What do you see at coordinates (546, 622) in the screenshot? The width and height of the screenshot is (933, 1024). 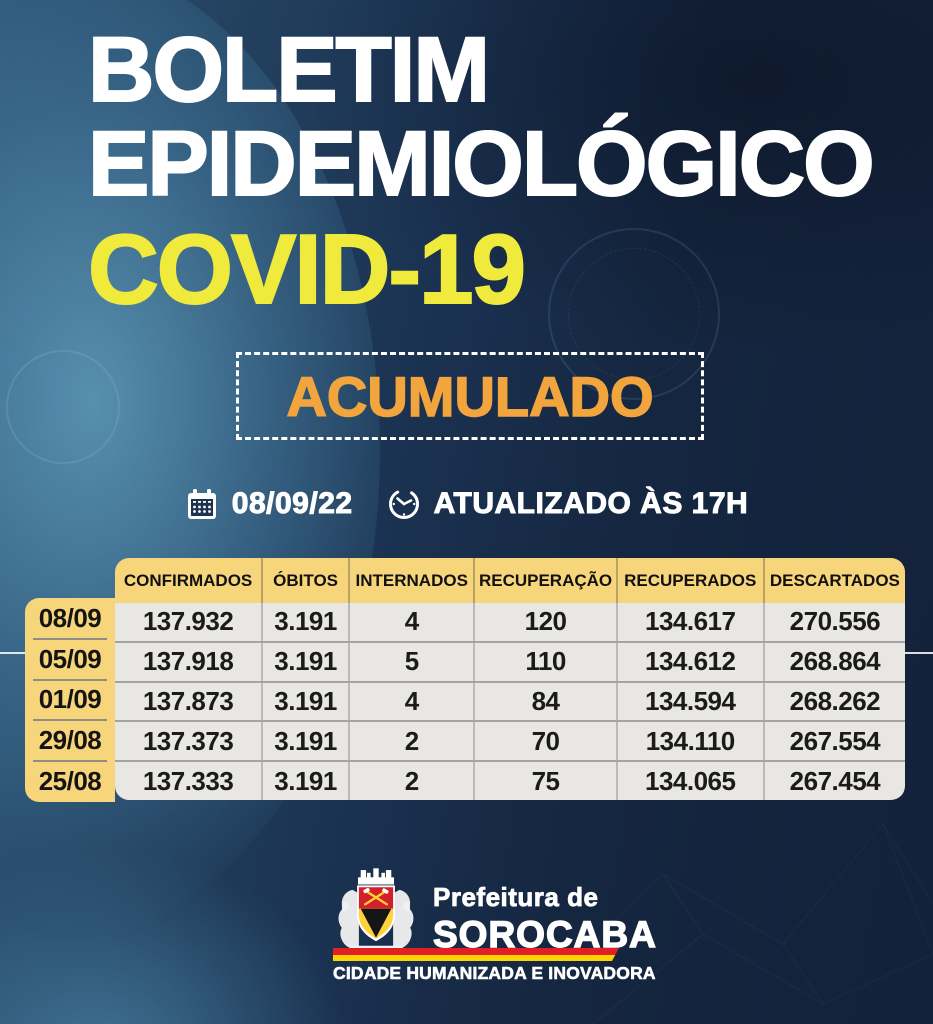 I see `table-cell: 120` at bounding box center [546, 622].